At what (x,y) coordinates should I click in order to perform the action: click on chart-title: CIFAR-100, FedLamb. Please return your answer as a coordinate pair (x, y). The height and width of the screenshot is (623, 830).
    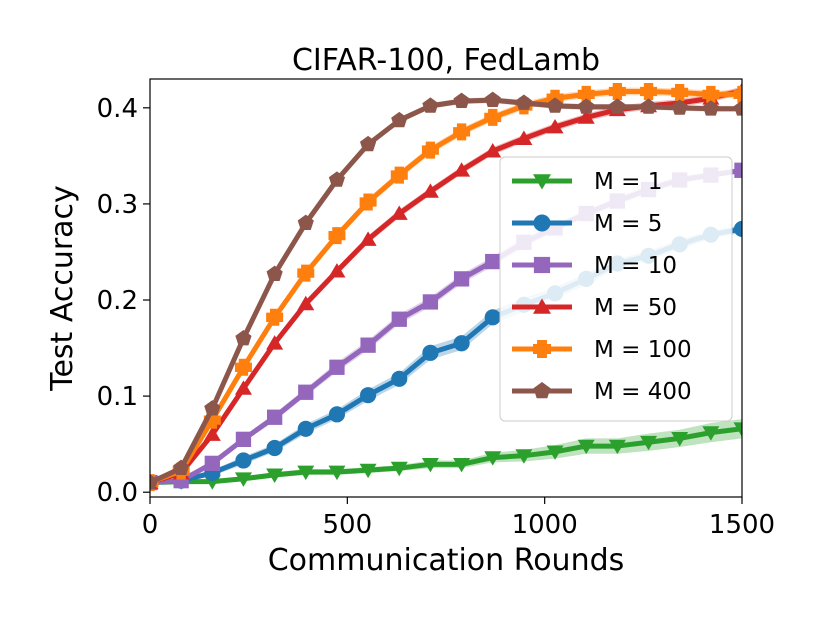
    Looking at the image, I should click on (446, 60).